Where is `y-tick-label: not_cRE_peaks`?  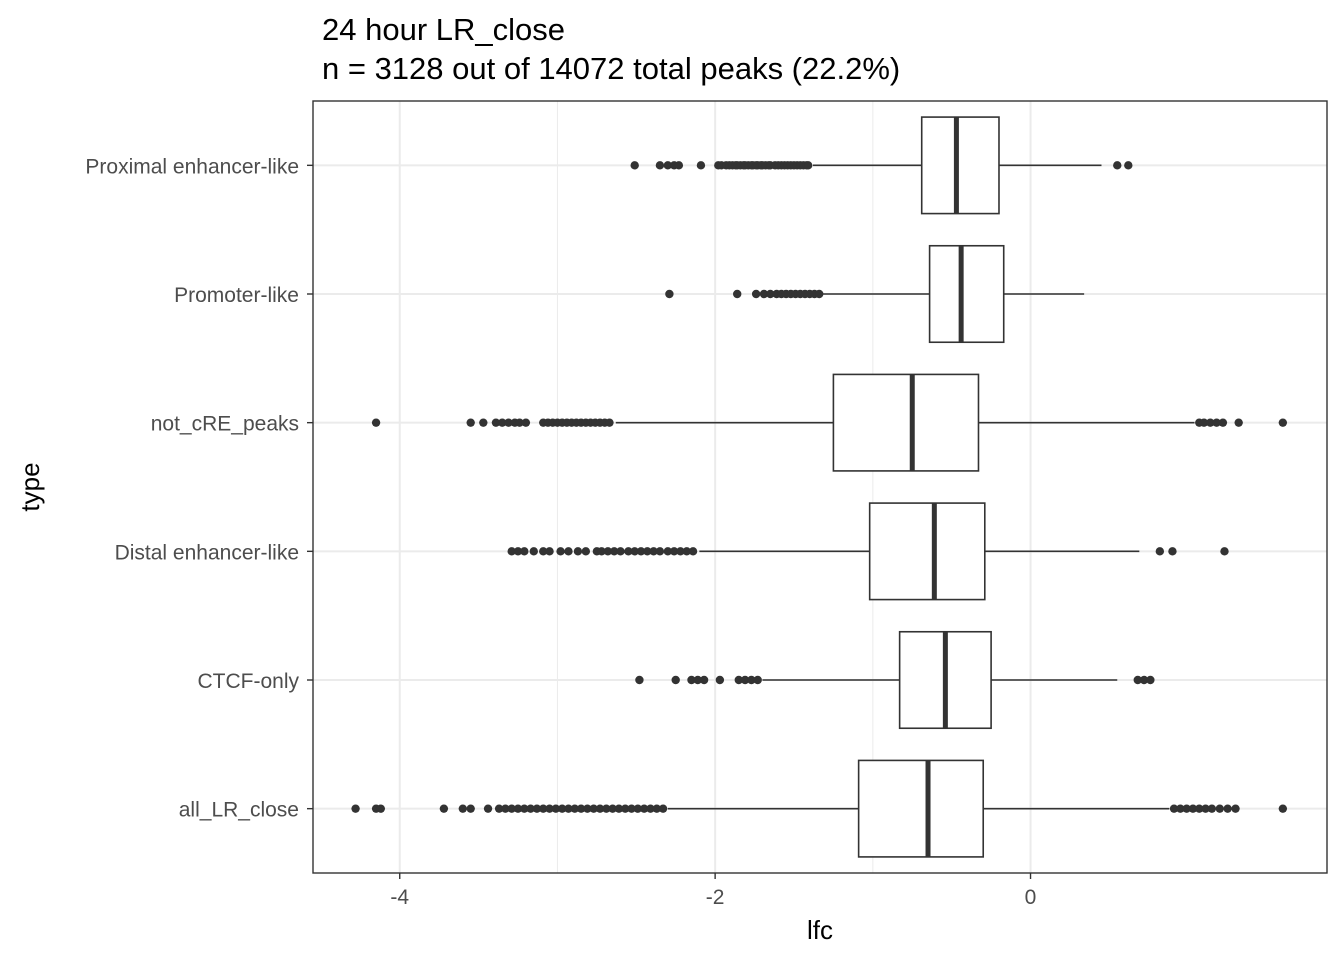 y-tick-label: not_cRE_peaks is located at coordinates (225, 424).